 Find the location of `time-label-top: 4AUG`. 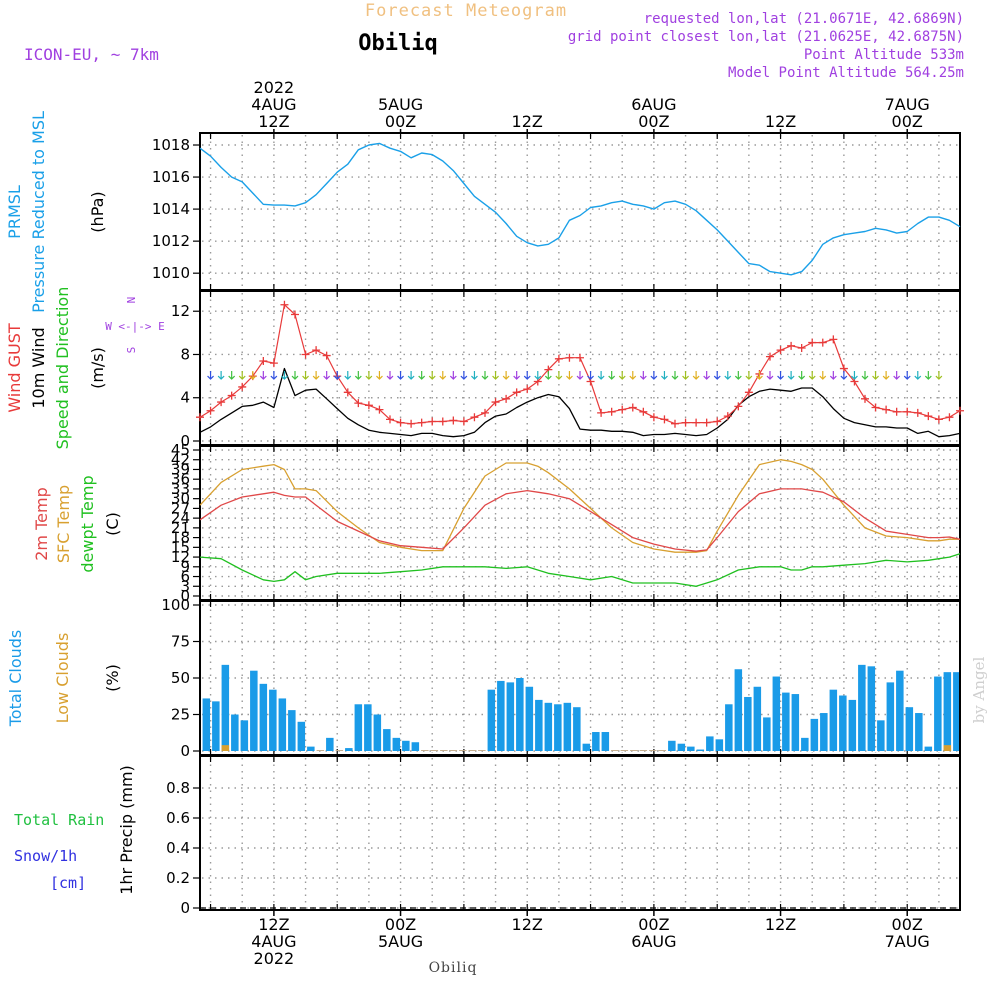

time-label-top: 4AUG is located at coordinates (273, 104).